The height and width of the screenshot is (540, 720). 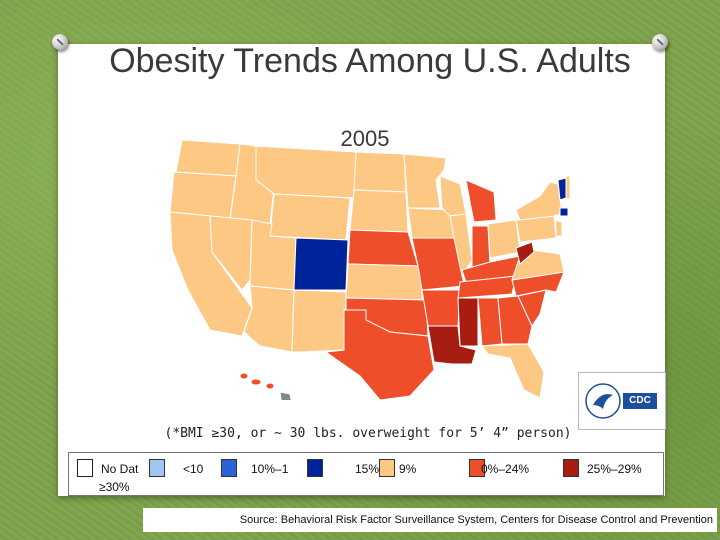 I want to click on state-mississippi, so click(x=468, y=322).